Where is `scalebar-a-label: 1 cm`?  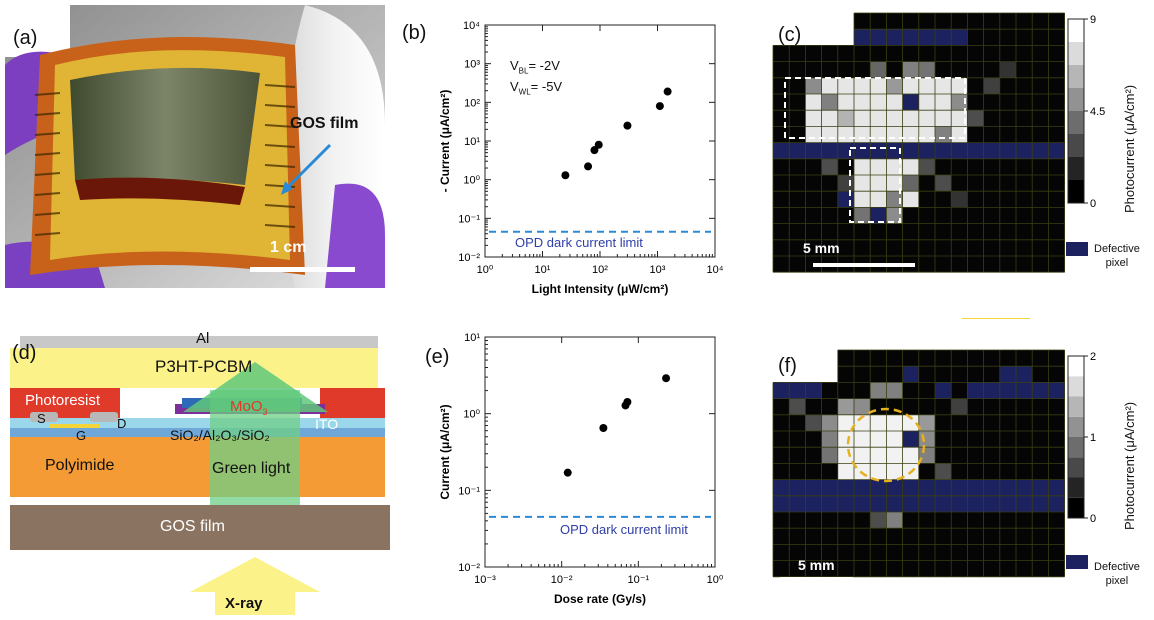
scalebar-a-label: 1 cm is located at coordinates (288, 247).